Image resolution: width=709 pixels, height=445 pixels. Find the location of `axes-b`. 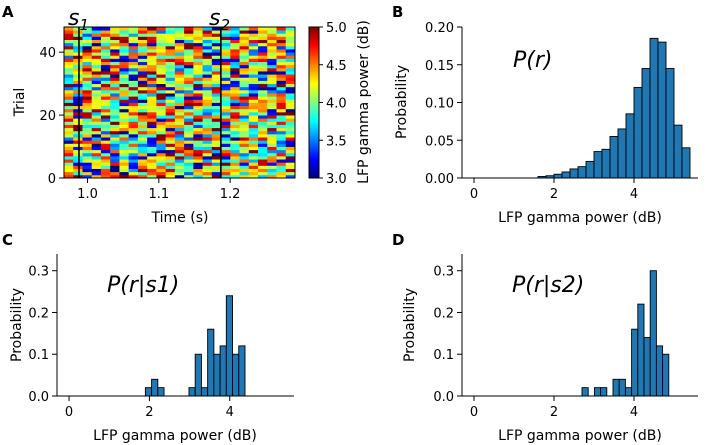

axes-b is located at coordinates (579, 103).